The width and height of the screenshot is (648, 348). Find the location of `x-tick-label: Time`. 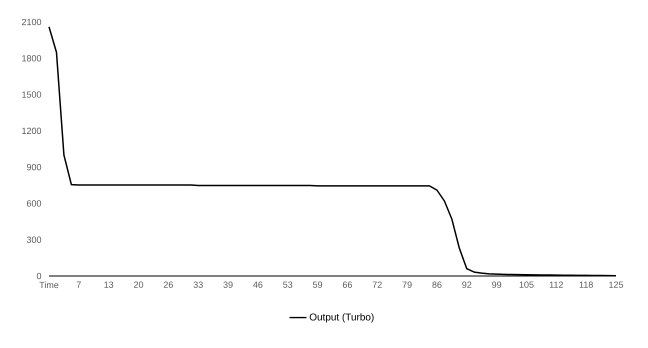

x-tick-label: Time is located at coordinates (48, 285).